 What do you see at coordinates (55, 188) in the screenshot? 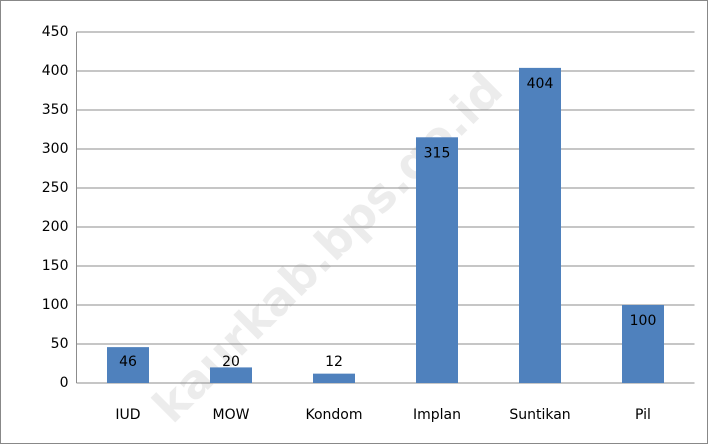
I see `y-tick-label: 250` at bounding box center [55, 188].